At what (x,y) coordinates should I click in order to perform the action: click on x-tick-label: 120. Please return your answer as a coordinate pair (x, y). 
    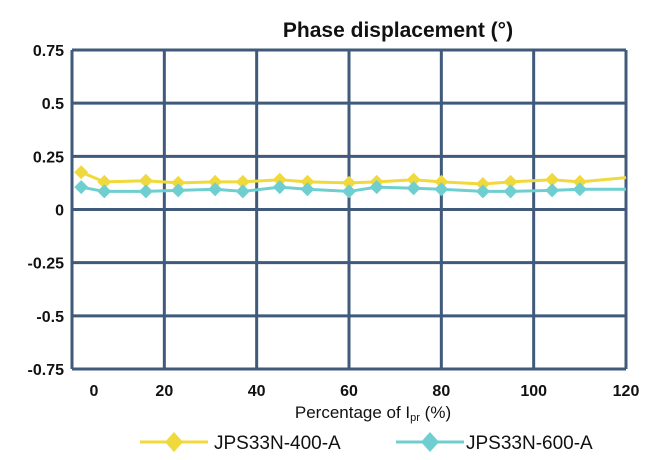
    Looking at the image, I should click on (626, 391).